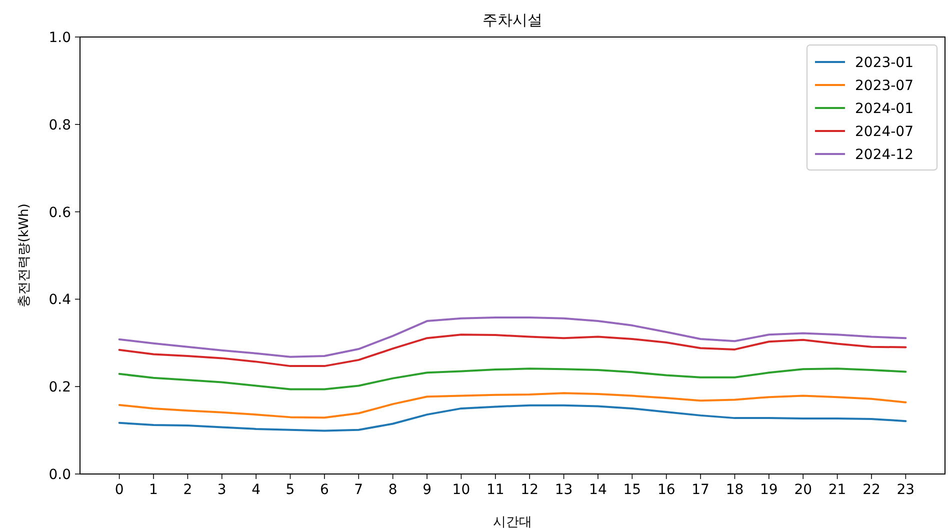 This screenshot has height=530, width=951. What do you see at coordinates (290, 490) in the screenshot?
I see `x-tick-label: 5` at bounding box center [290, 490].